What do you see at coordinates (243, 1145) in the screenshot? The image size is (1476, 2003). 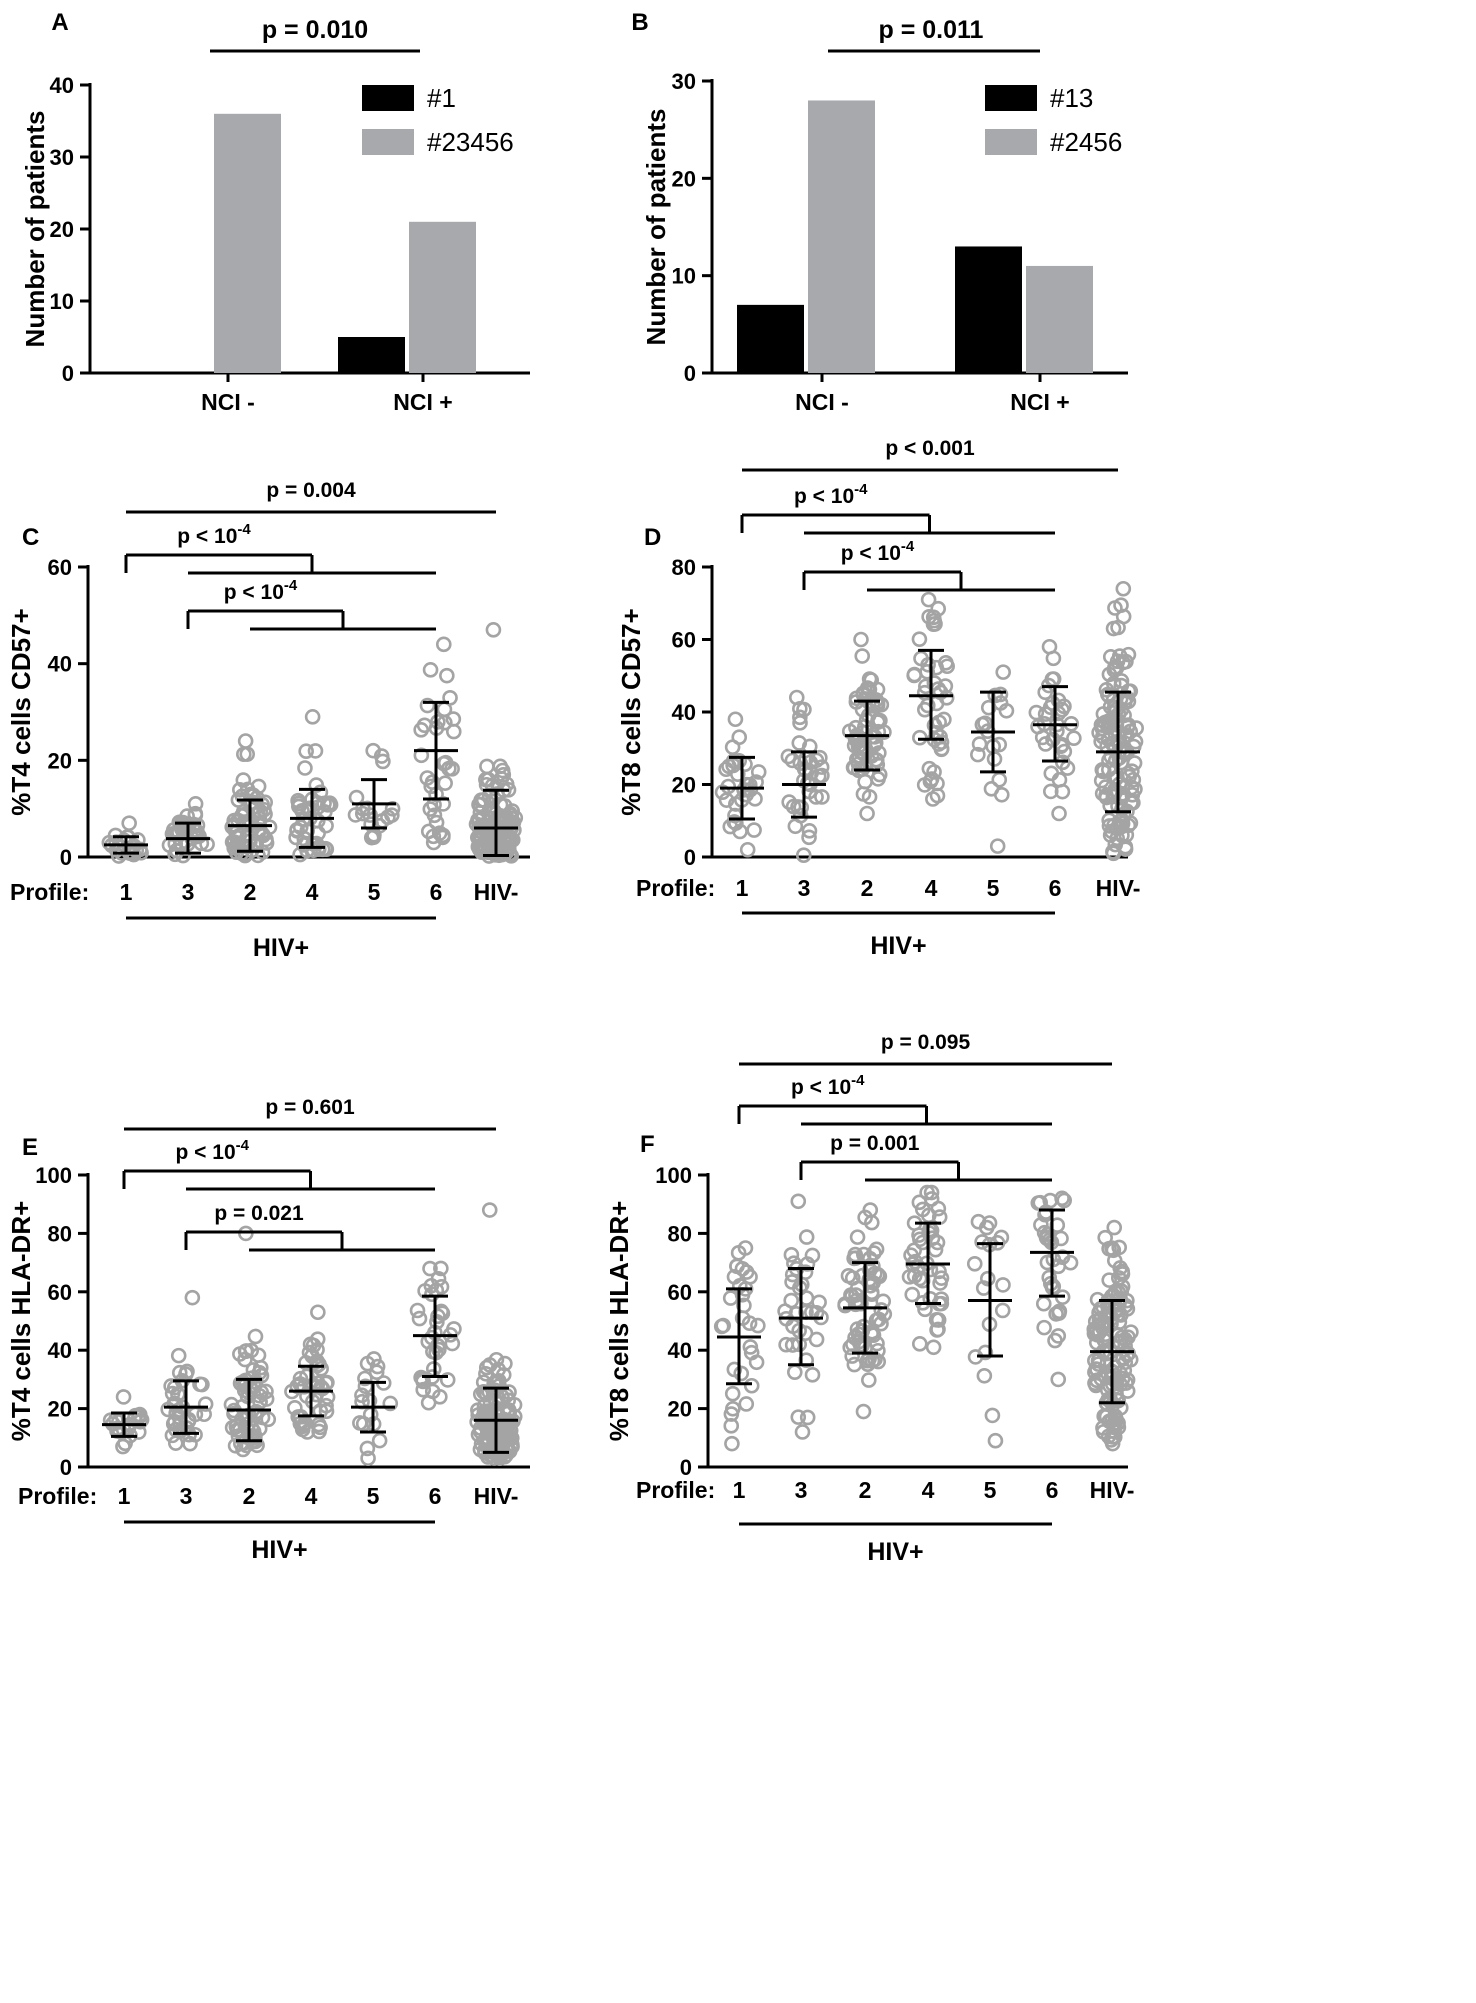 I see `superscript-exponent: -4` at bounding box center [243, 1145].